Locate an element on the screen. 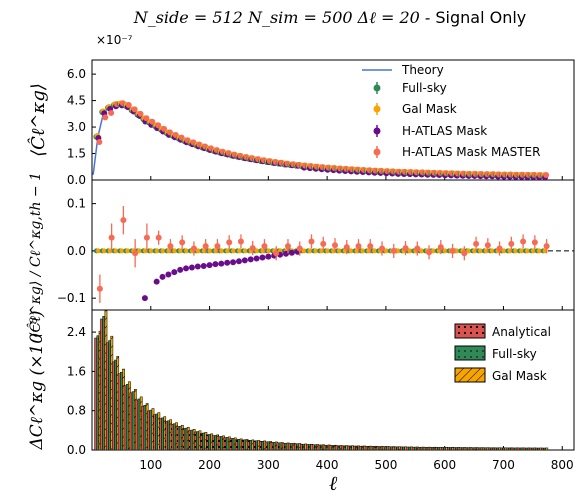 This screenshot has height=497, width=582. top-panel-data is located at coordinates (321, 140).